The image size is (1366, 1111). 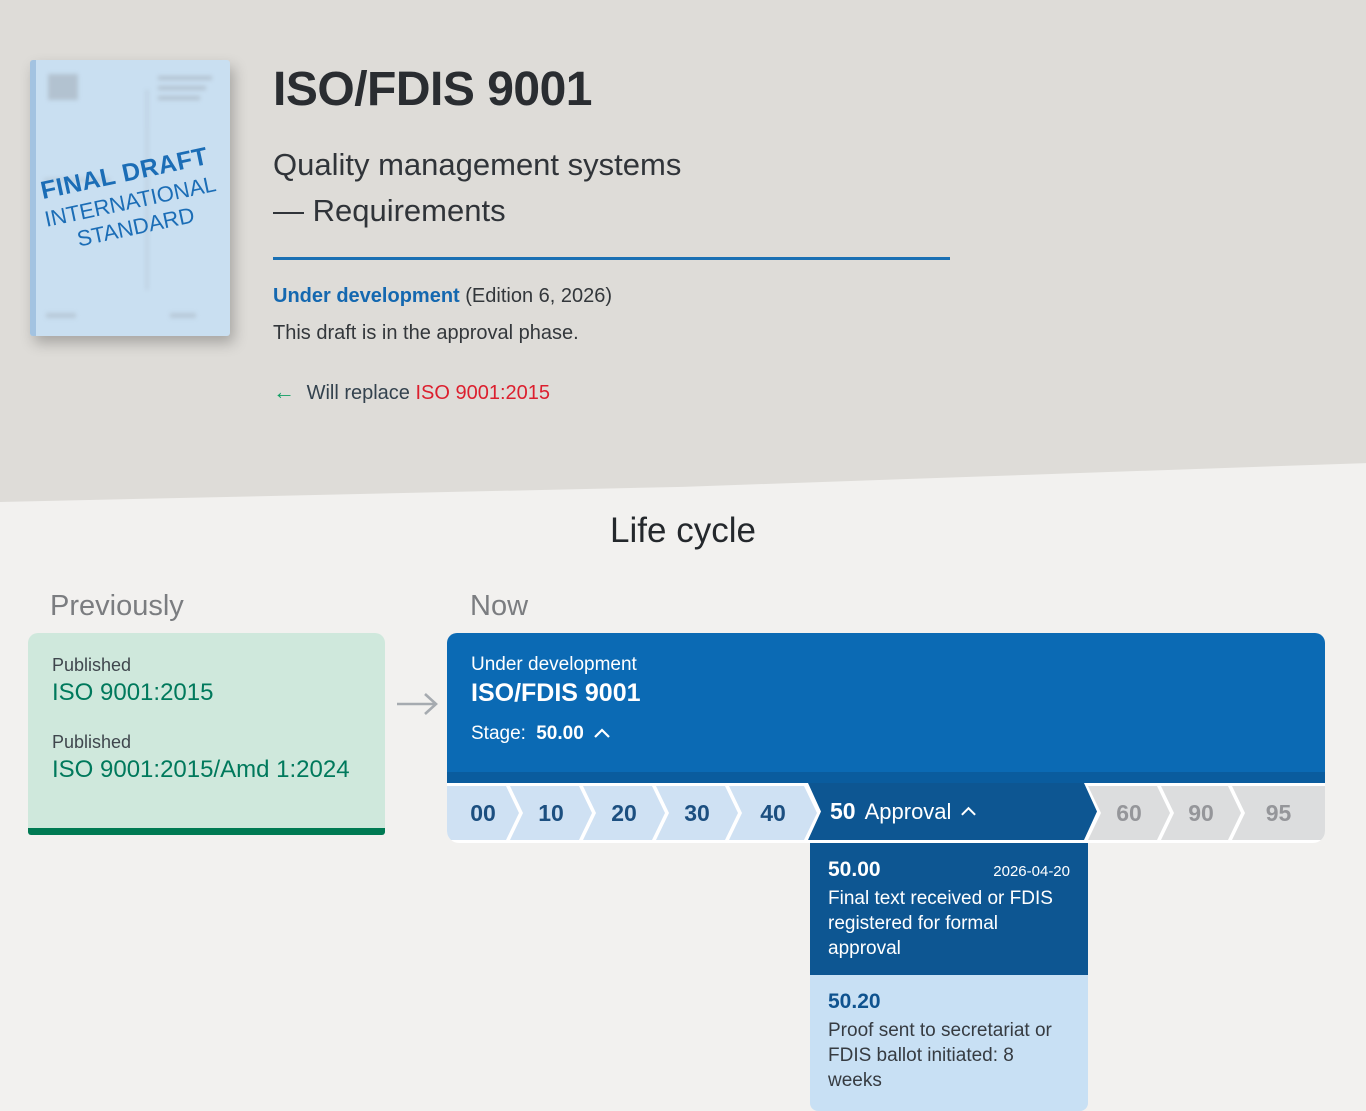 What do you see at coordinates (539, 296) in the screenshot?
I see `status-edition: (Edition 6, 2026)` at bounding box center [539, 296].